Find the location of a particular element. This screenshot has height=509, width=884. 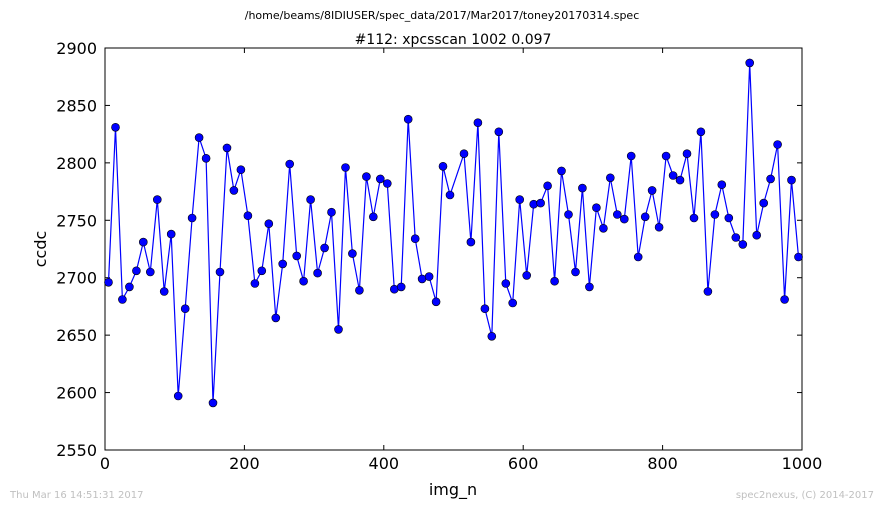

y-tick-label: 2650 is located at coordinates (76, 335).